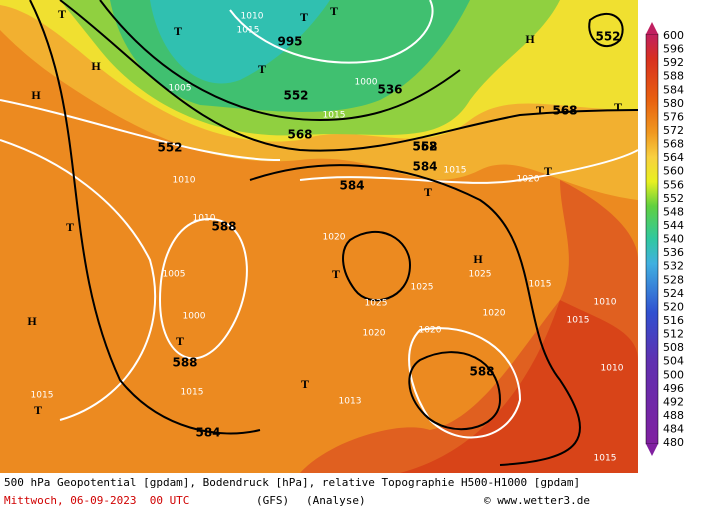  What do you see at coordinates (673, 89) in the screenshot?
I see `colorbar-label: 584` at bounding box center [673, 89].